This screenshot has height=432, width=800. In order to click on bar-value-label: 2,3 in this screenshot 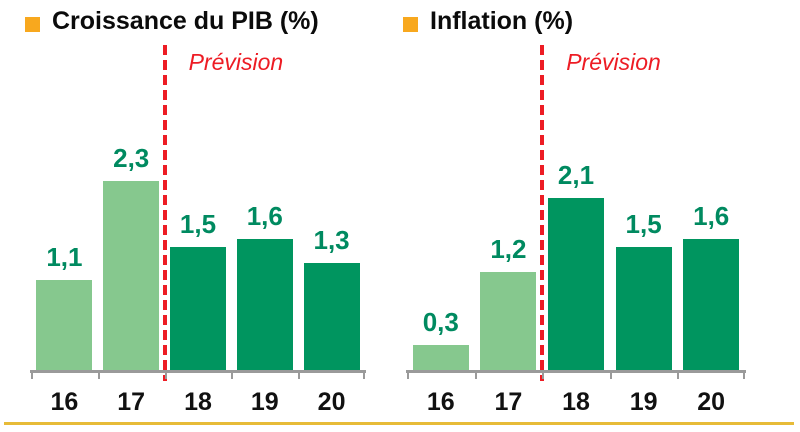, I will do `click(131, 158)`.